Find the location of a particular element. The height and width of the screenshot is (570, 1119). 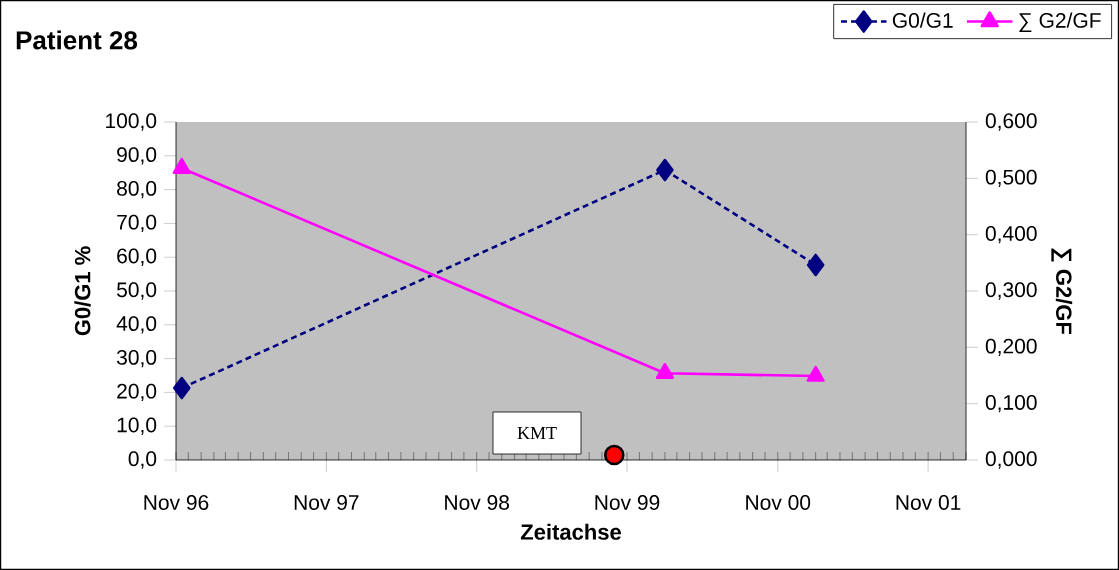

y-tick-label: 80,0 is located at coordinates (137, 189).